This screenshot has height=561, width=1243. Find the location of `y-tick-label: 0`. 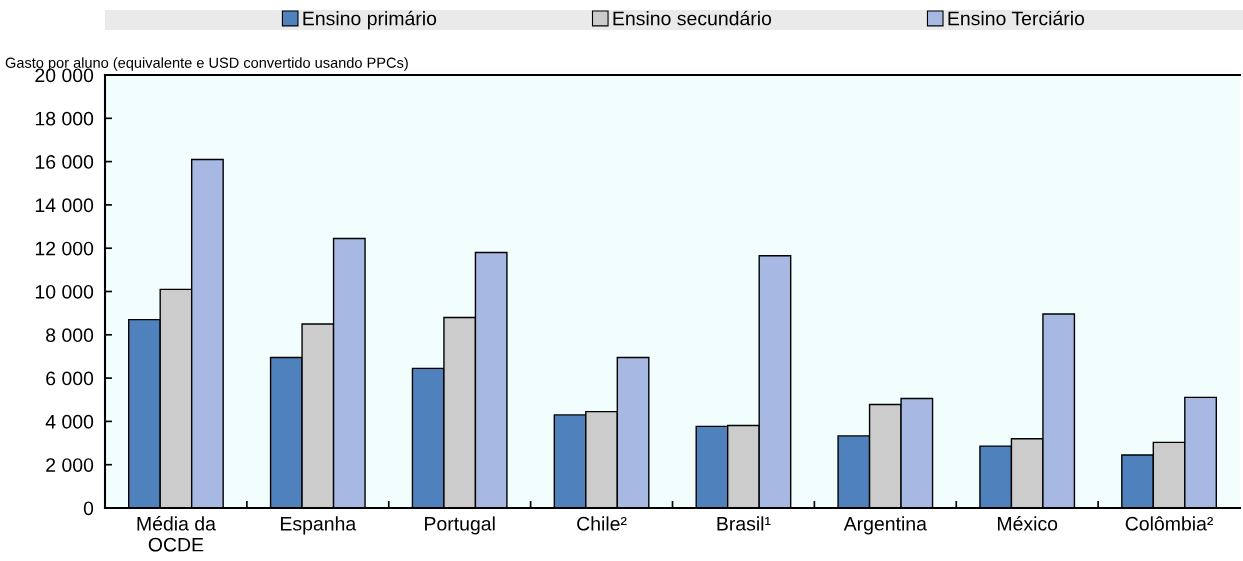

y-tick-label: 0 is located at coordinates (88, 508).